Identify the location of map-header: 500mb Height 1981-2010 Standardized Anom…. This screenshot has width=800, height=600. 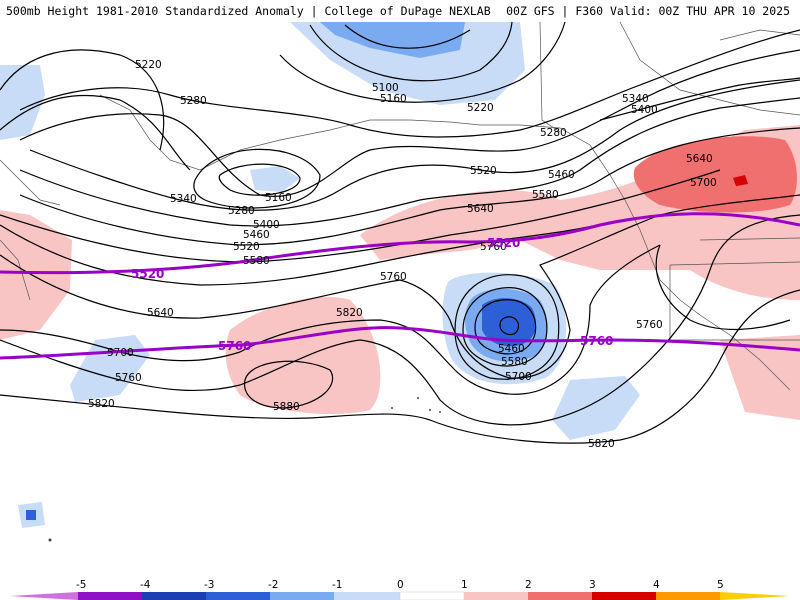
(400, 10).